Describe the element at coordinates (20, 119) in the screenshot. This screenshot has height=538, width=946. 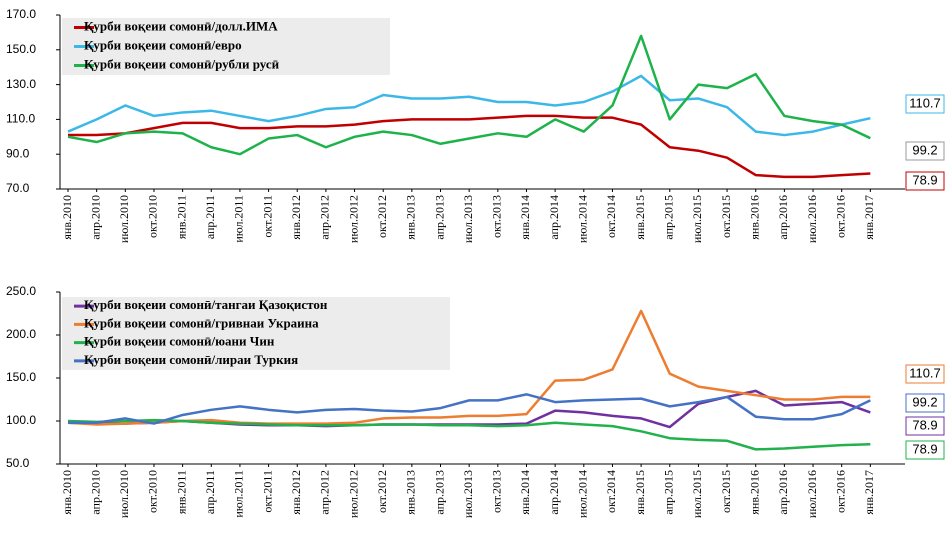
I see `y-tick-label: 110.0` at that location.